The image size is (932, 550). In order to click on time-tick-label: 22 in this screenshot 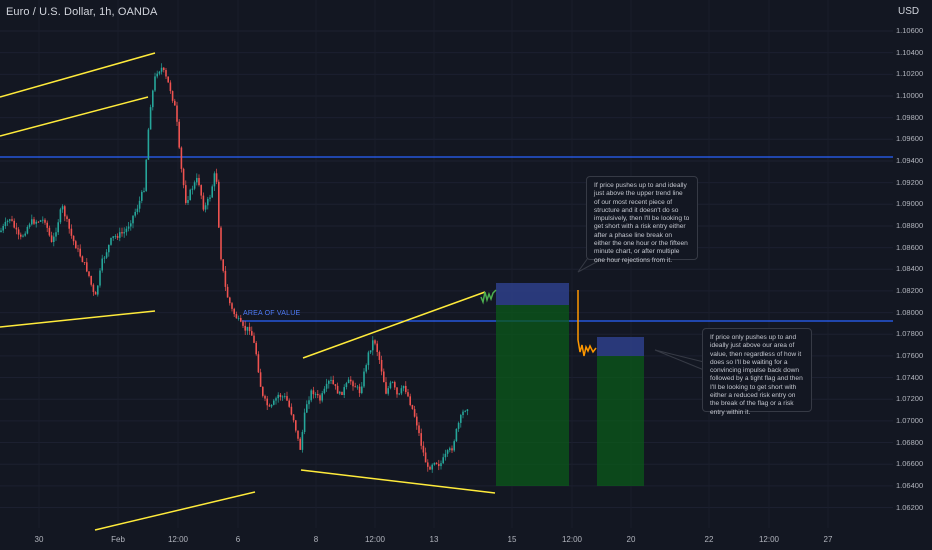, I will do `click(709, 539)`.